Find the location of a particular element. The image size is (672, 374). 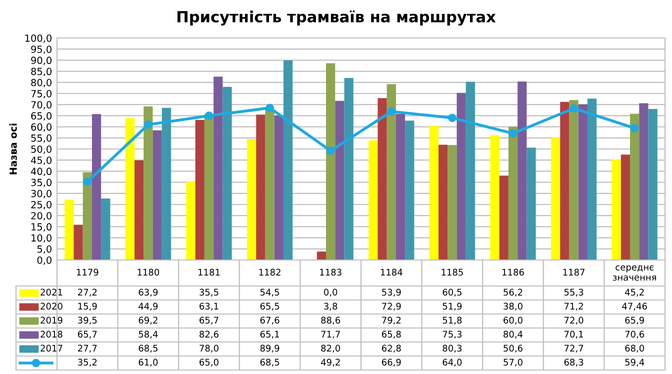

y-tick-label: 5,0 is located at coordinates (44, 249).